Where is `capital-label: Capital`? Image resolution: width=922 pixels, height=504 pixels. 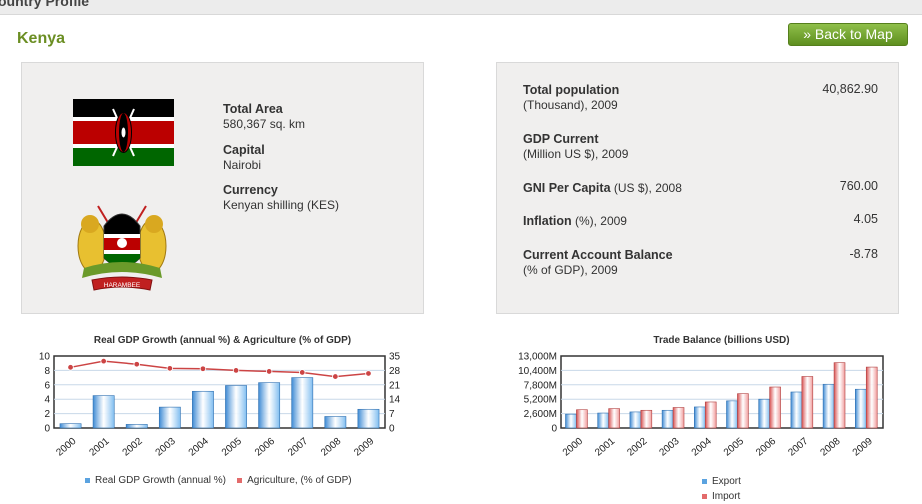
capital-label: Capital is located at coordinates (244, 150).